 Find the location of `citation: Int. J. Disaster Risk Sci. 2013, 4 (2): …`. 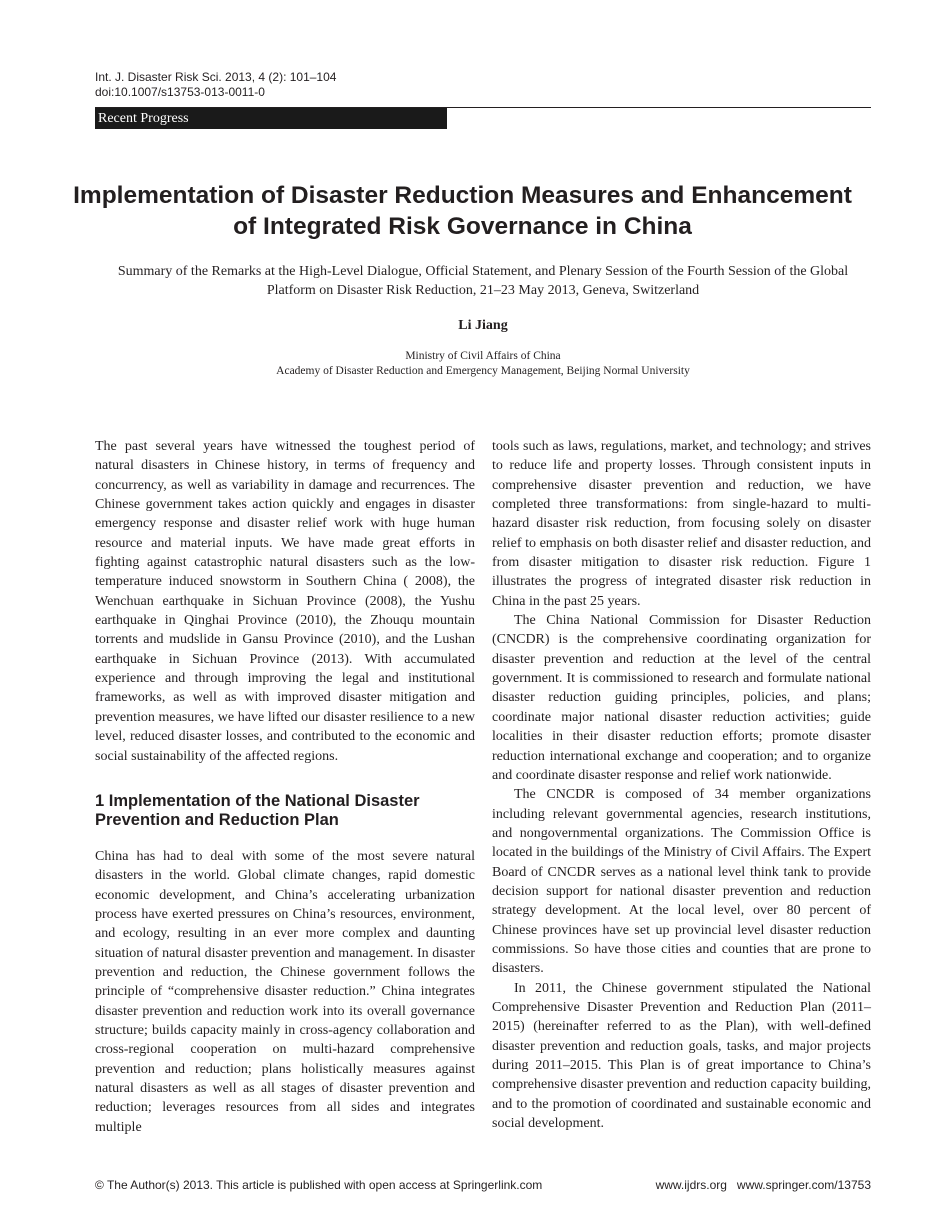

citation: Int. J. Disaster Risk Sci. 2013, 4 (2): … is located at coordinates (216, 77).